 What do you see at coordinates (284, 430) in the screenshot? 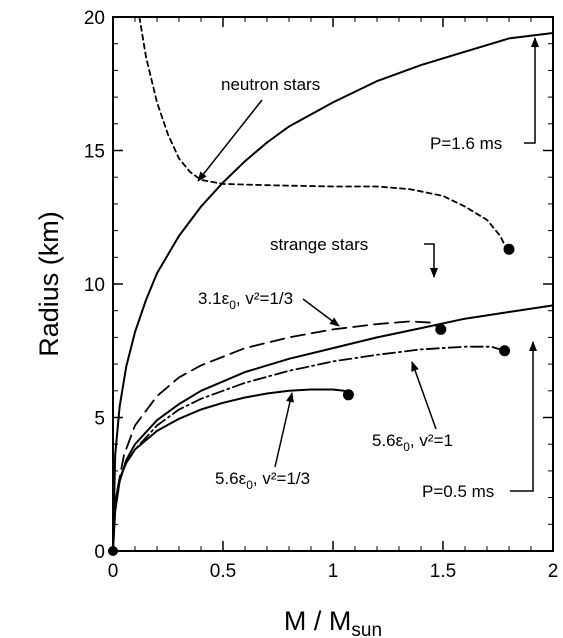
I see `eps56-v13-arrow` at bounding box center [284, 430].